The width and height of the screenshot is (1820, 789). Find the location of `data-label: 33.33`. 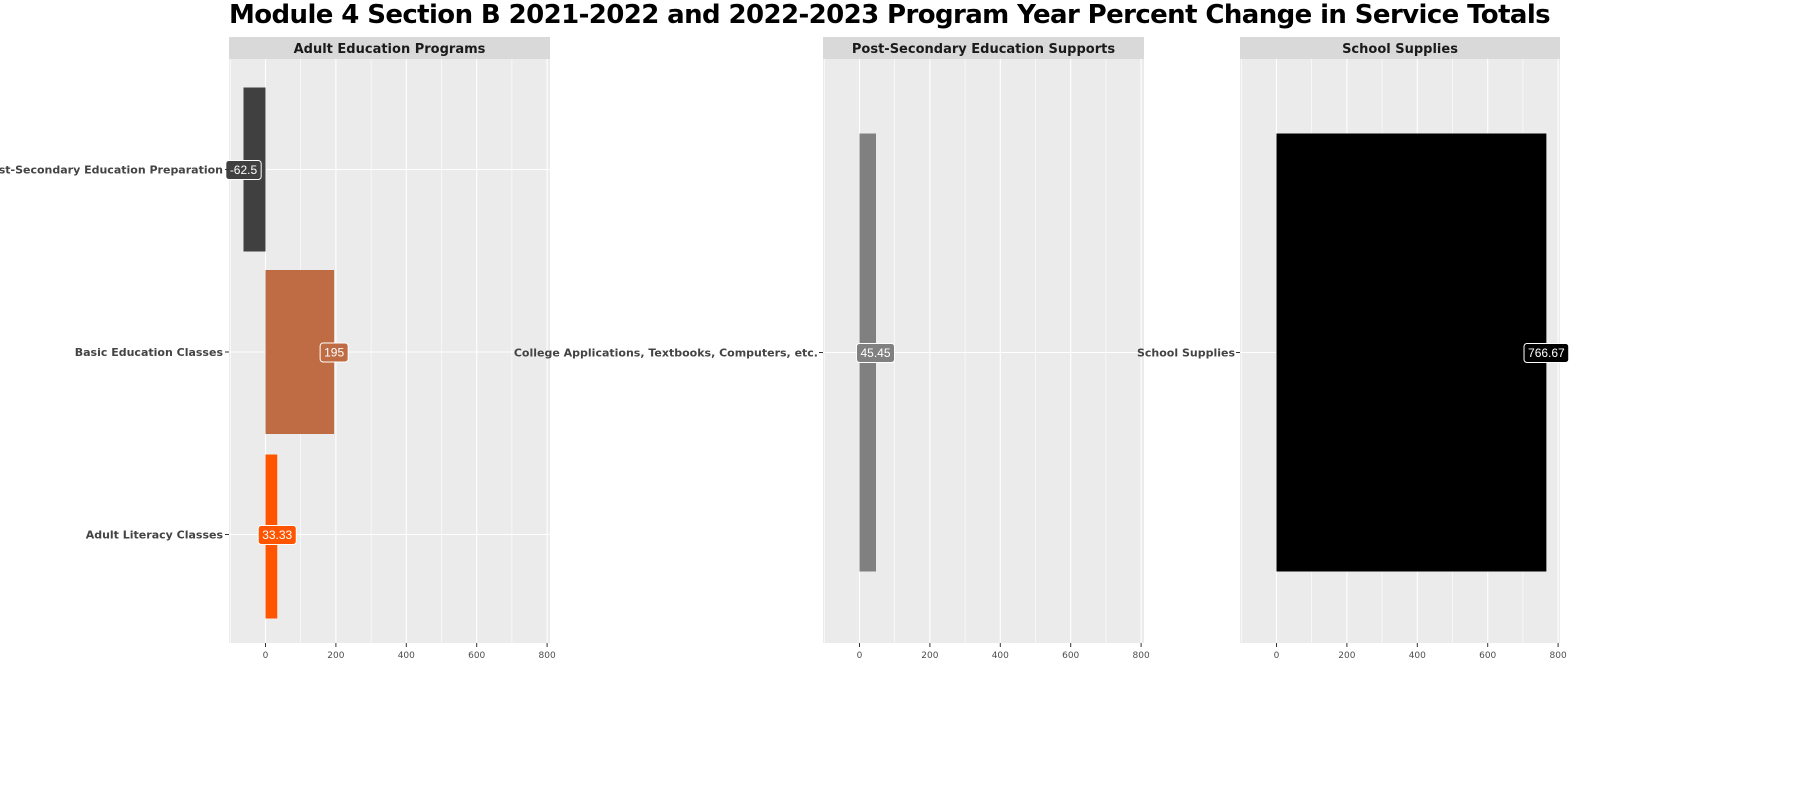

data-label: 33.33 is located at coordinates (277, 535).